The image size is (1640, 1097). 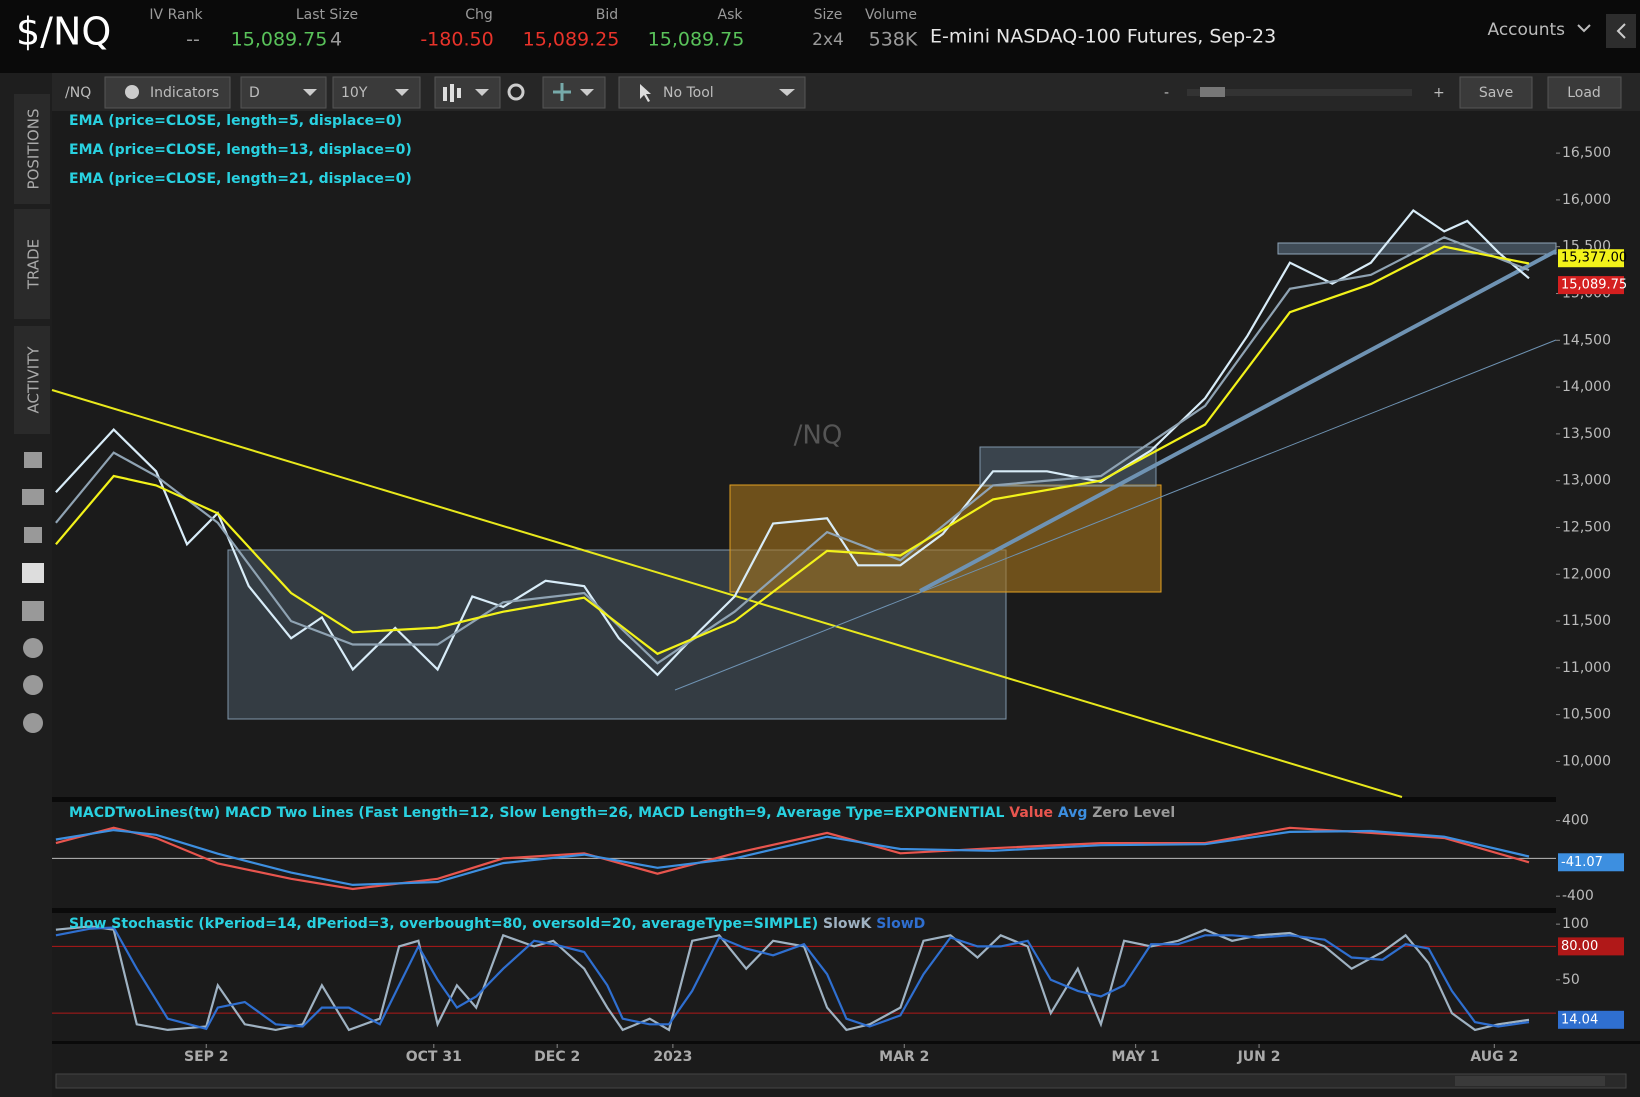 I want to click on zoom-track, so click(x=1299, y=92).